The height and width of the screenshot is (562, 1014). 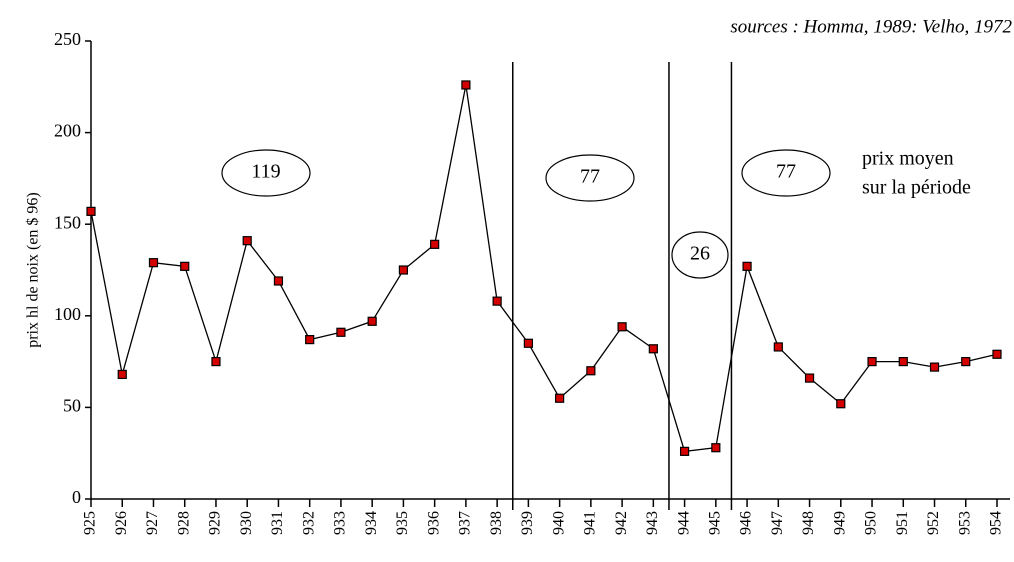 What do you see at coordinates (871, 26) in the screenshot?
I see `source: sources : Homma, 1989: Velho, 1972` at bounding box center [871, 26].